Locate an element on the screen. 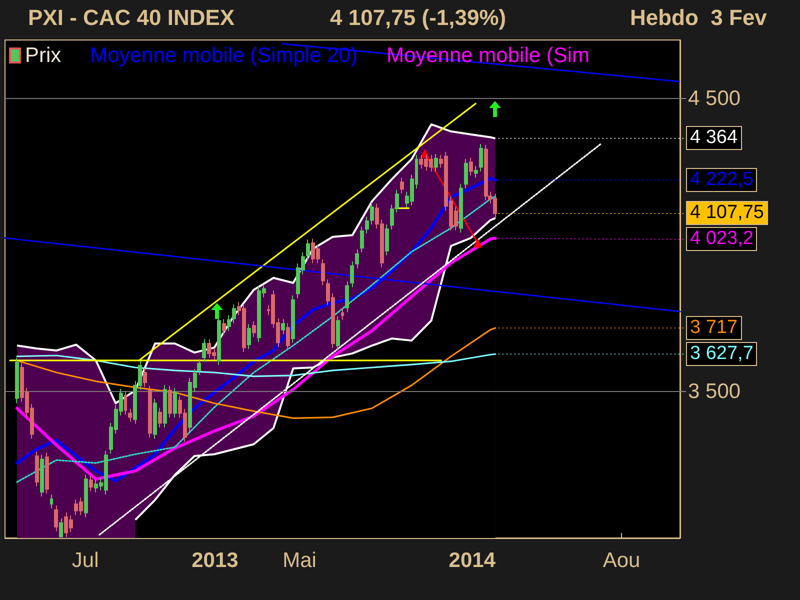  data-label: 4 364 is located at coordinates (714, 138).